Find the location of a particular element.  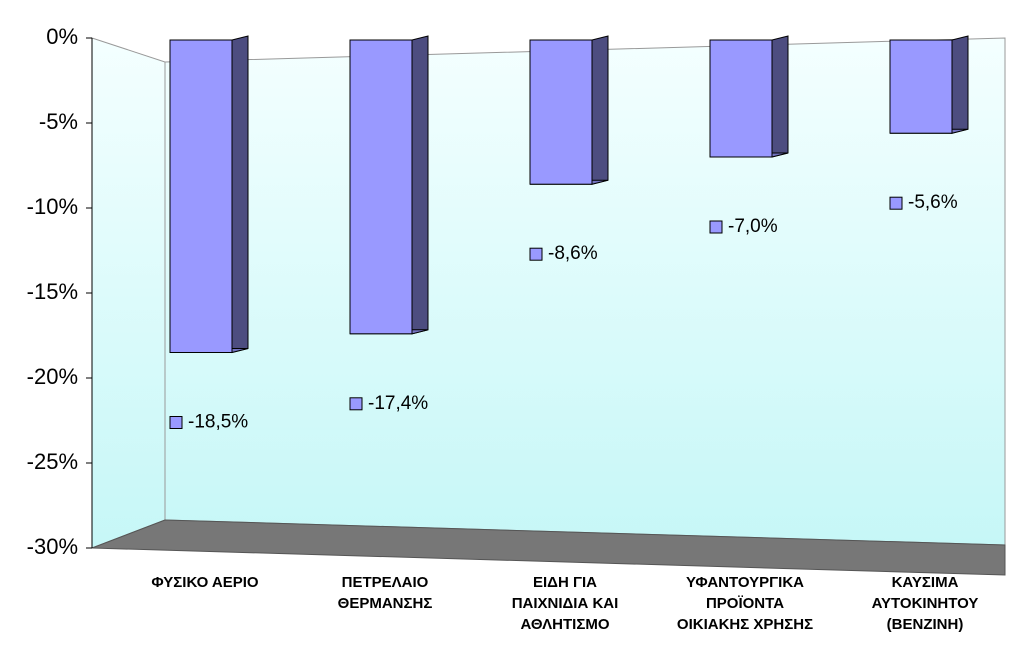

y-tick-label: 0% is located at coordinates (62, 36).